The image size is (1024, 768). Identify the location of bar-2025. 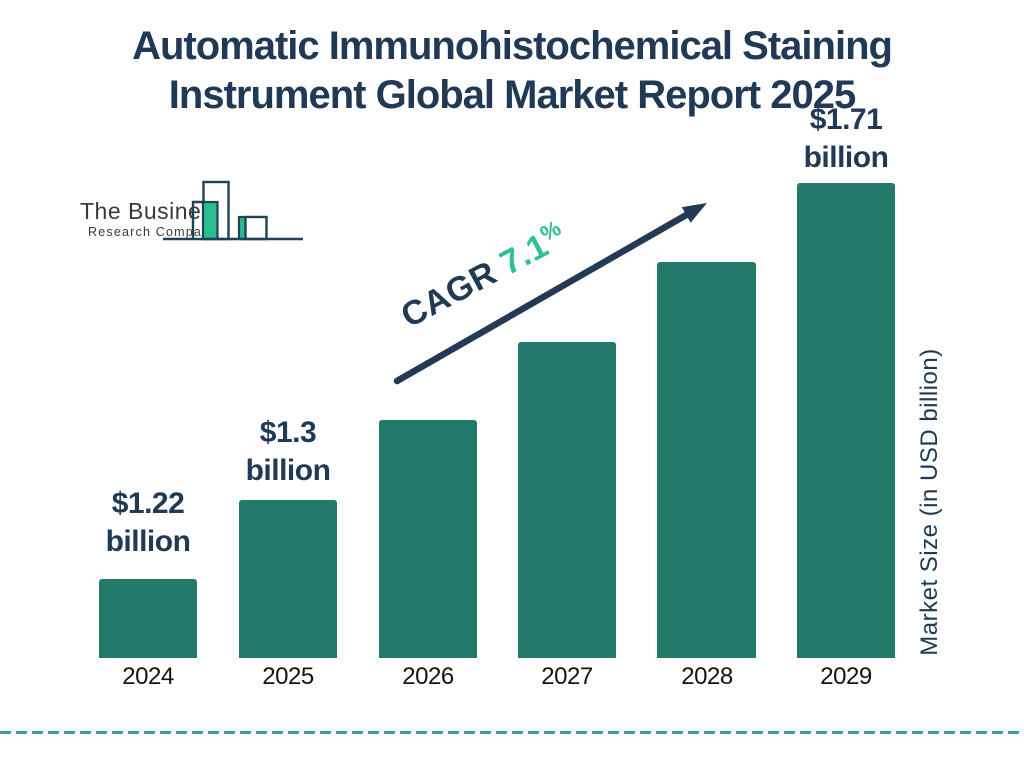
(288, 579).